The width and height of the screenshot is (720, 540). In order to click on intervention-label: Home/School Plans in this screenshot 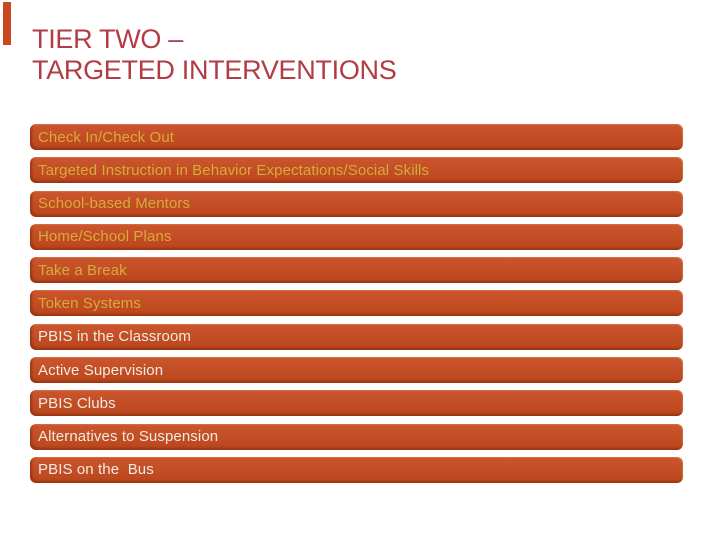, I will do `click(105, 237)`.